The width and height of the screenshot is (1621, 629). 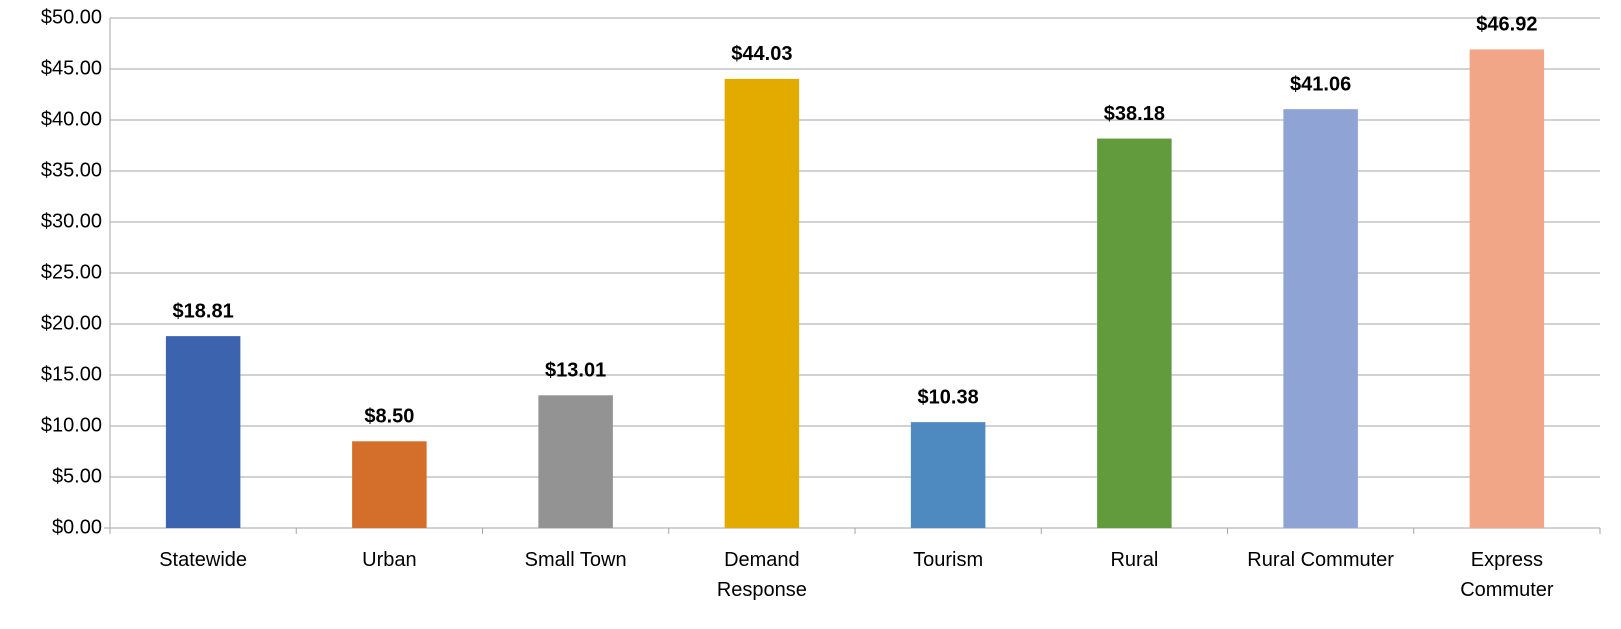 What do you see at coordinates (71, 425) in the screenshot?
I see `y-tick-label: $10.00` at bounding box center [71, 425].